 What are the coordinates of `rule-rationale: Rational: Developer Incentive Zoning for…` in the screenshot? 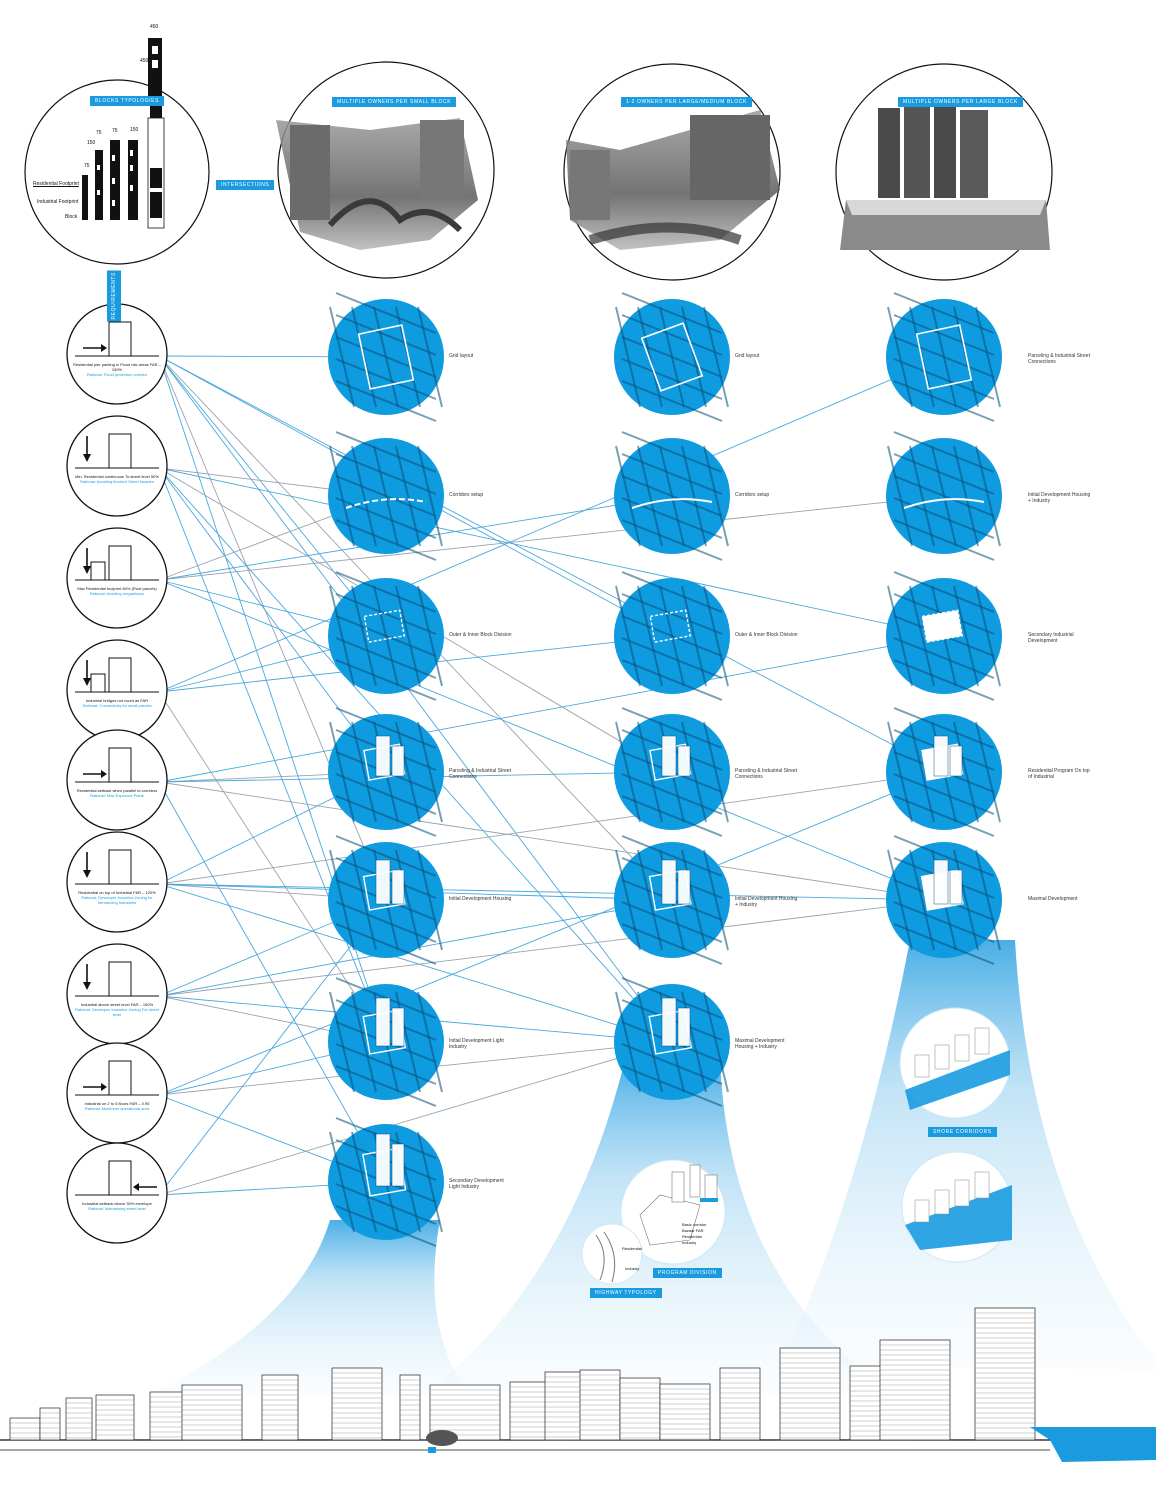 It's located at (117, 900).